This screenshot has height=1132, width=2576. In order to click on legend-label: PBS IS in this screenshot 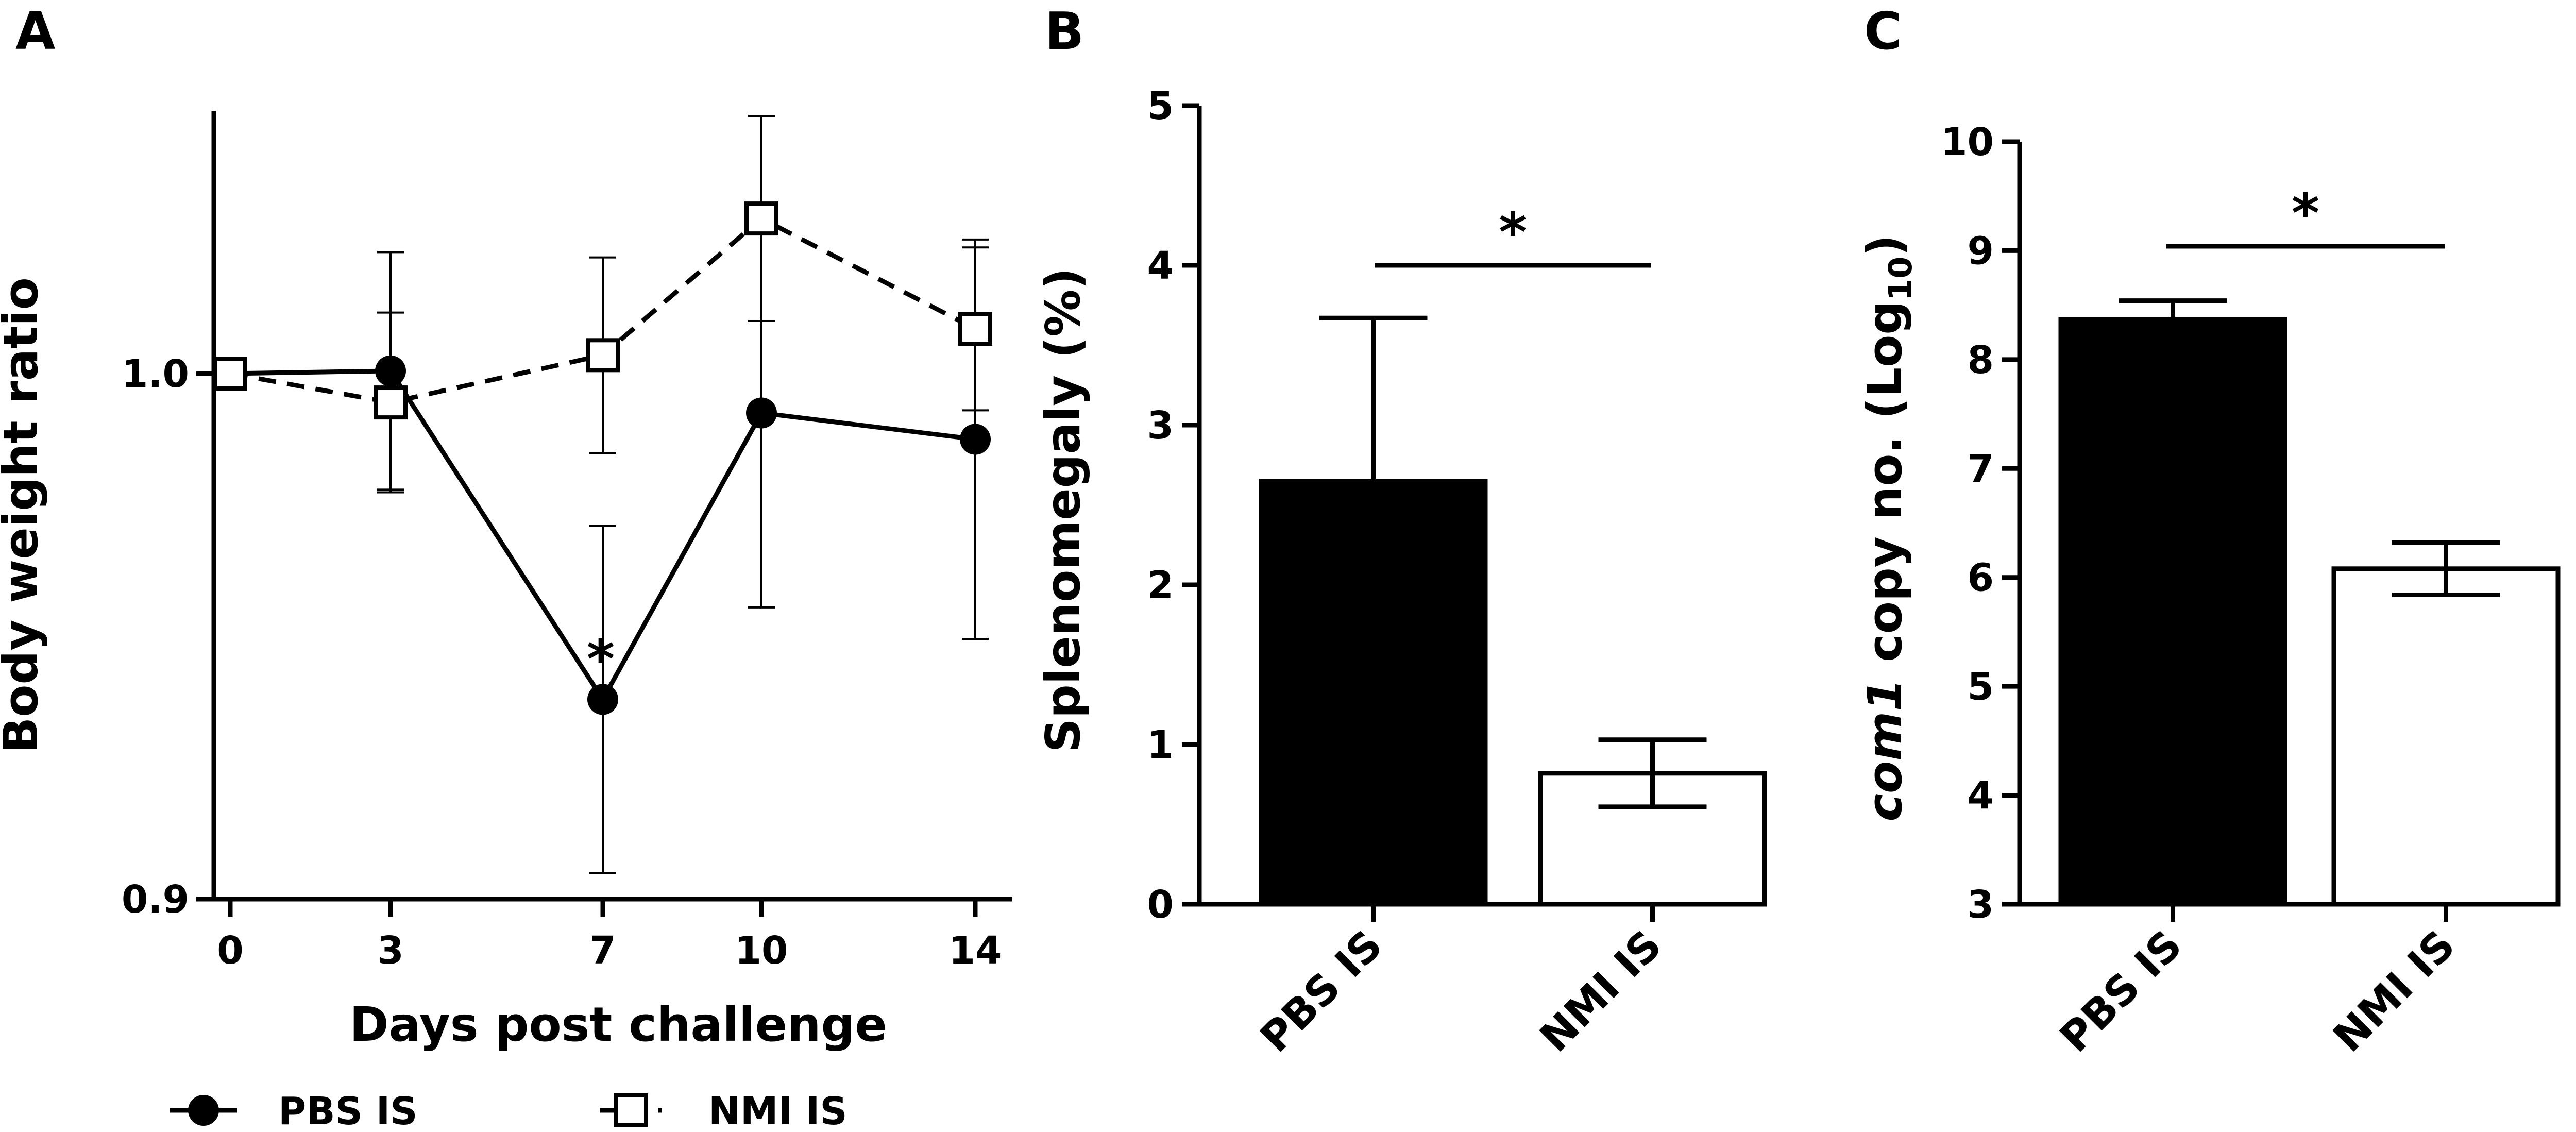, I will do `click(348, 1110)`.